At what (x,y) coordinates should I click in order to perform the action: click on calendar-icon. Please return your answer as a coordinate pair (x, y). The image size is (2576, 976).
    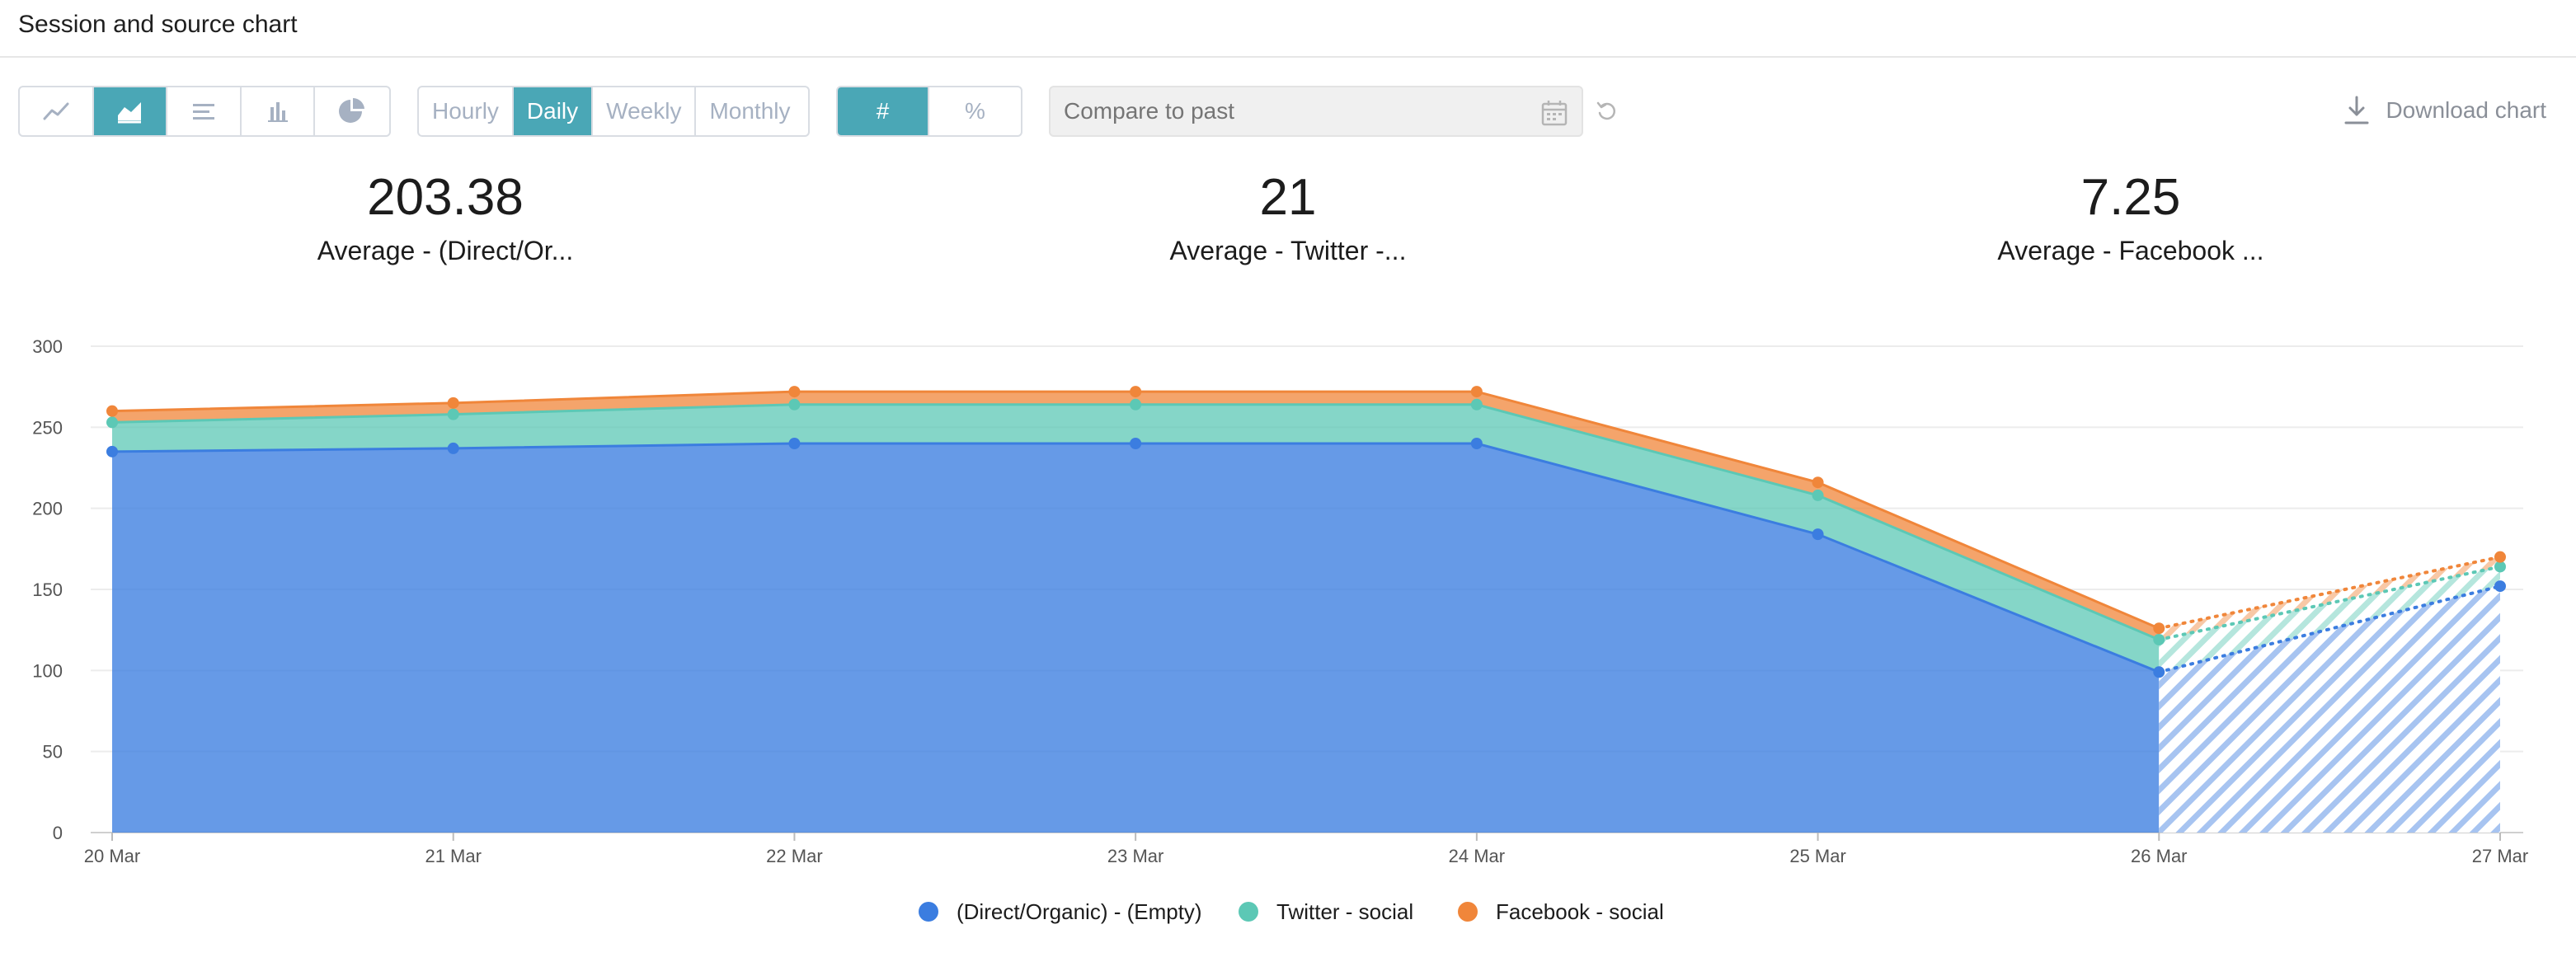
    Looking at the image, I should click on (1554, 113).